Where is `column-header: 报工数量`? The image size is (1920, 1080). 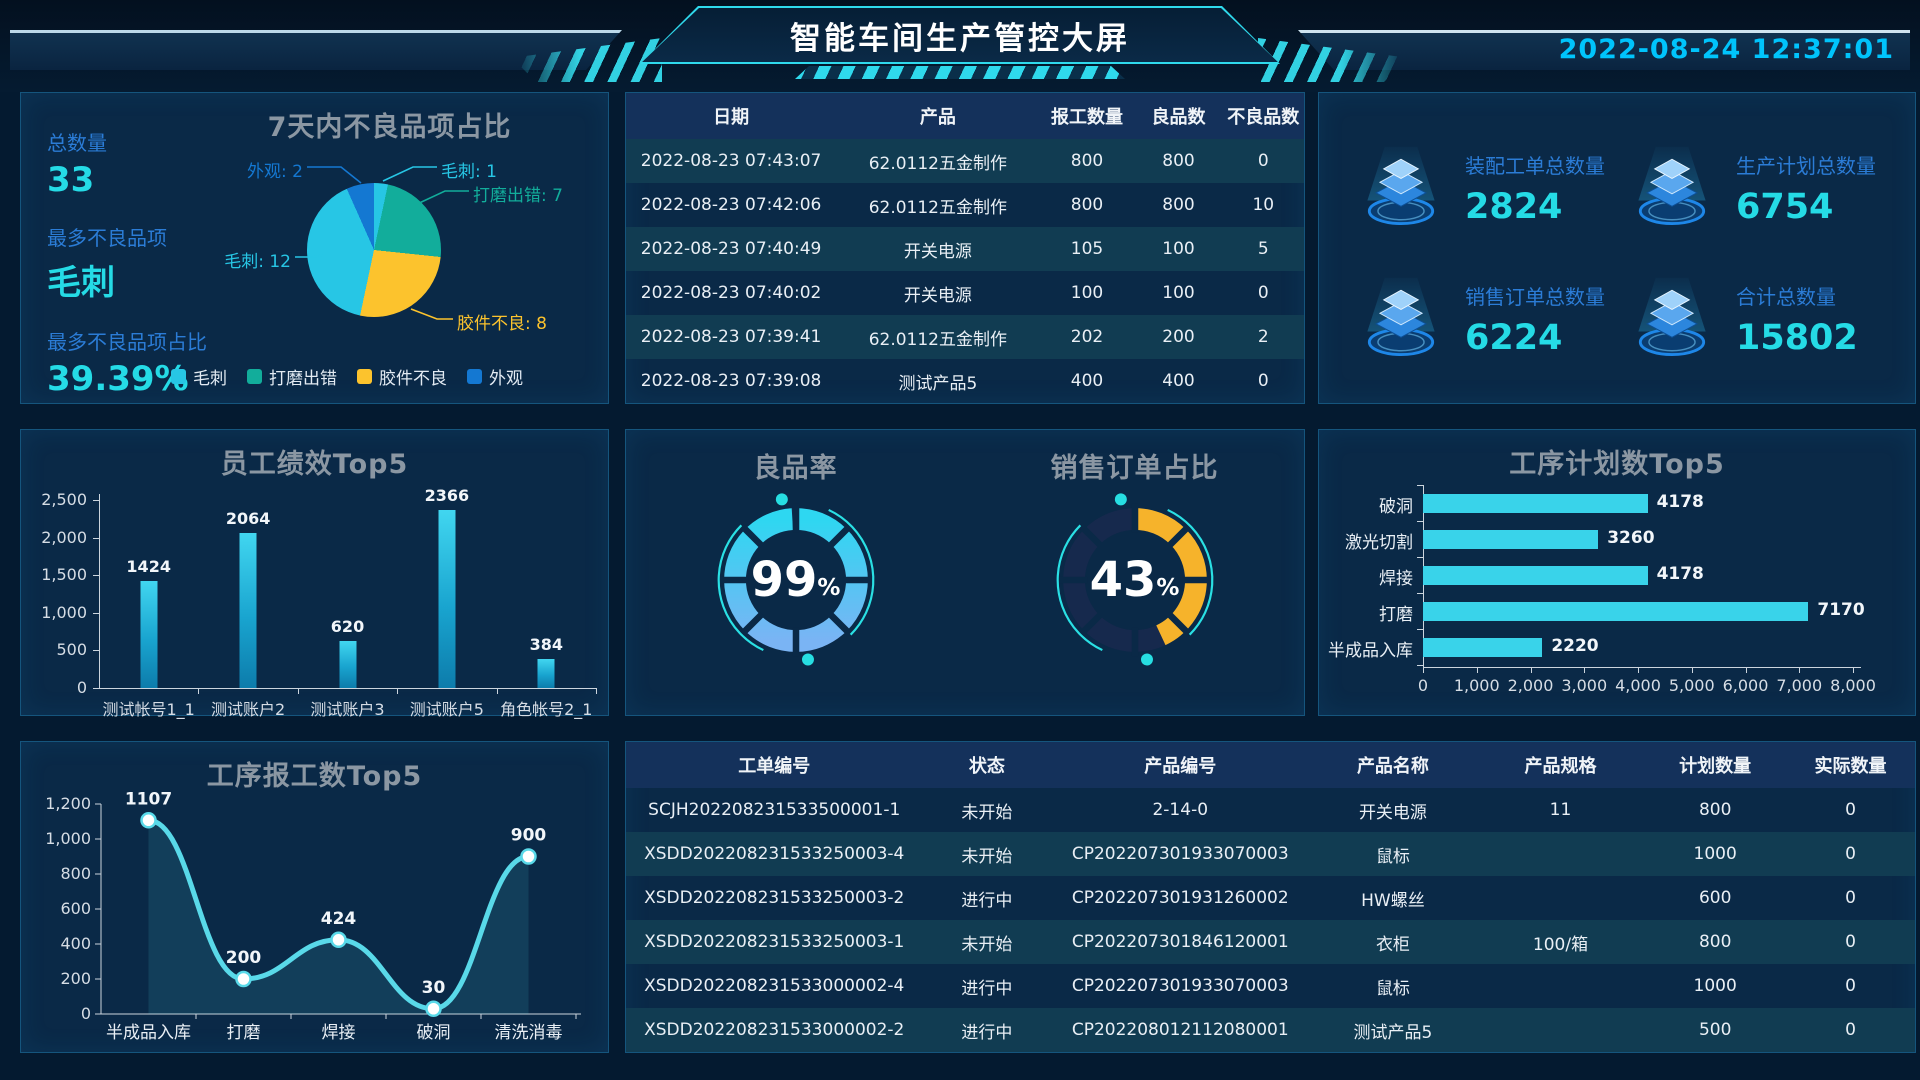 column-header: 报工数量 is located at coordinates (1087, 116).